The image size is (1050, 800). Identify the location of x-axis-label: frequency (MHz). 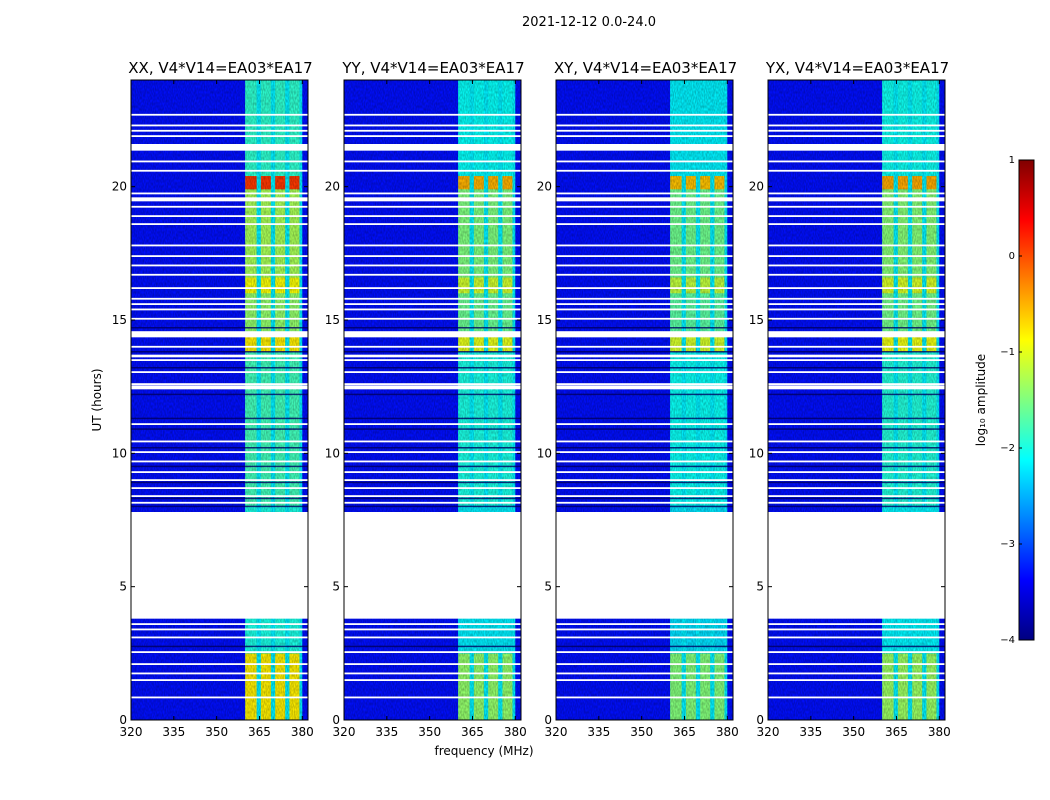
(483, 751).